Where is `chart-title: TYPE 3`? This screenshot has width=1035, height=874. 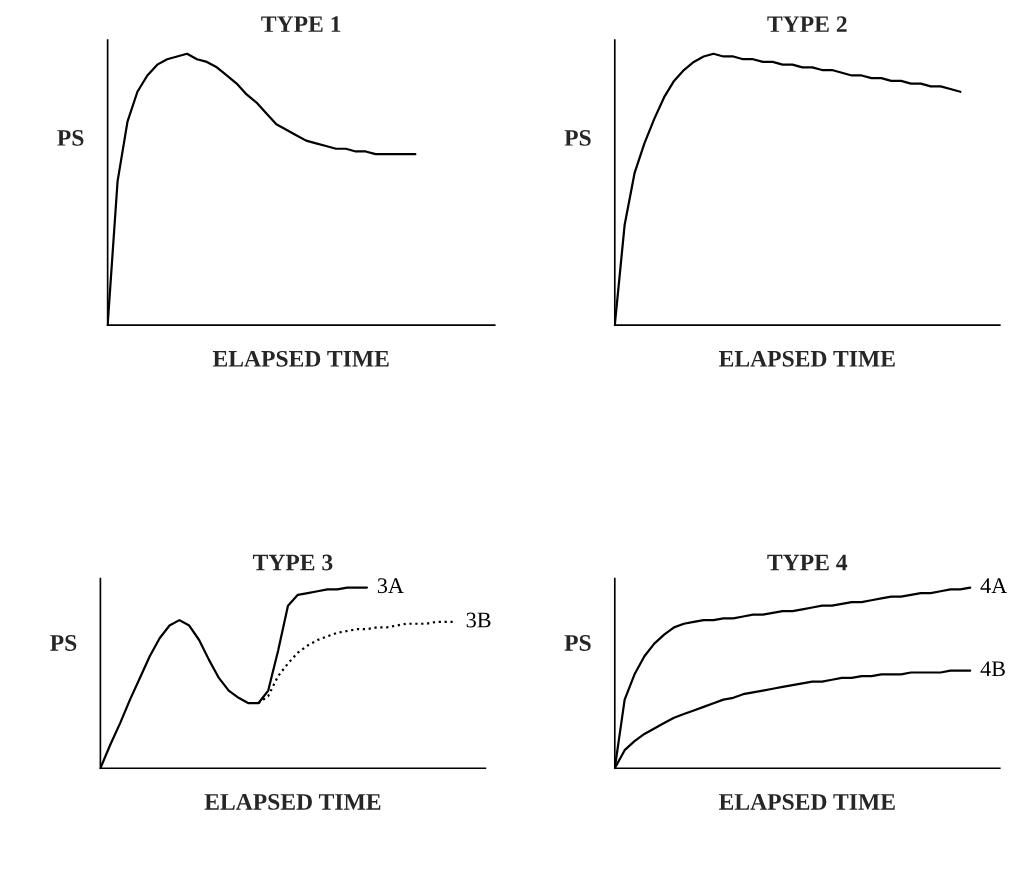 chart-title: TYPE 3 is located at coordinates (292, 562).